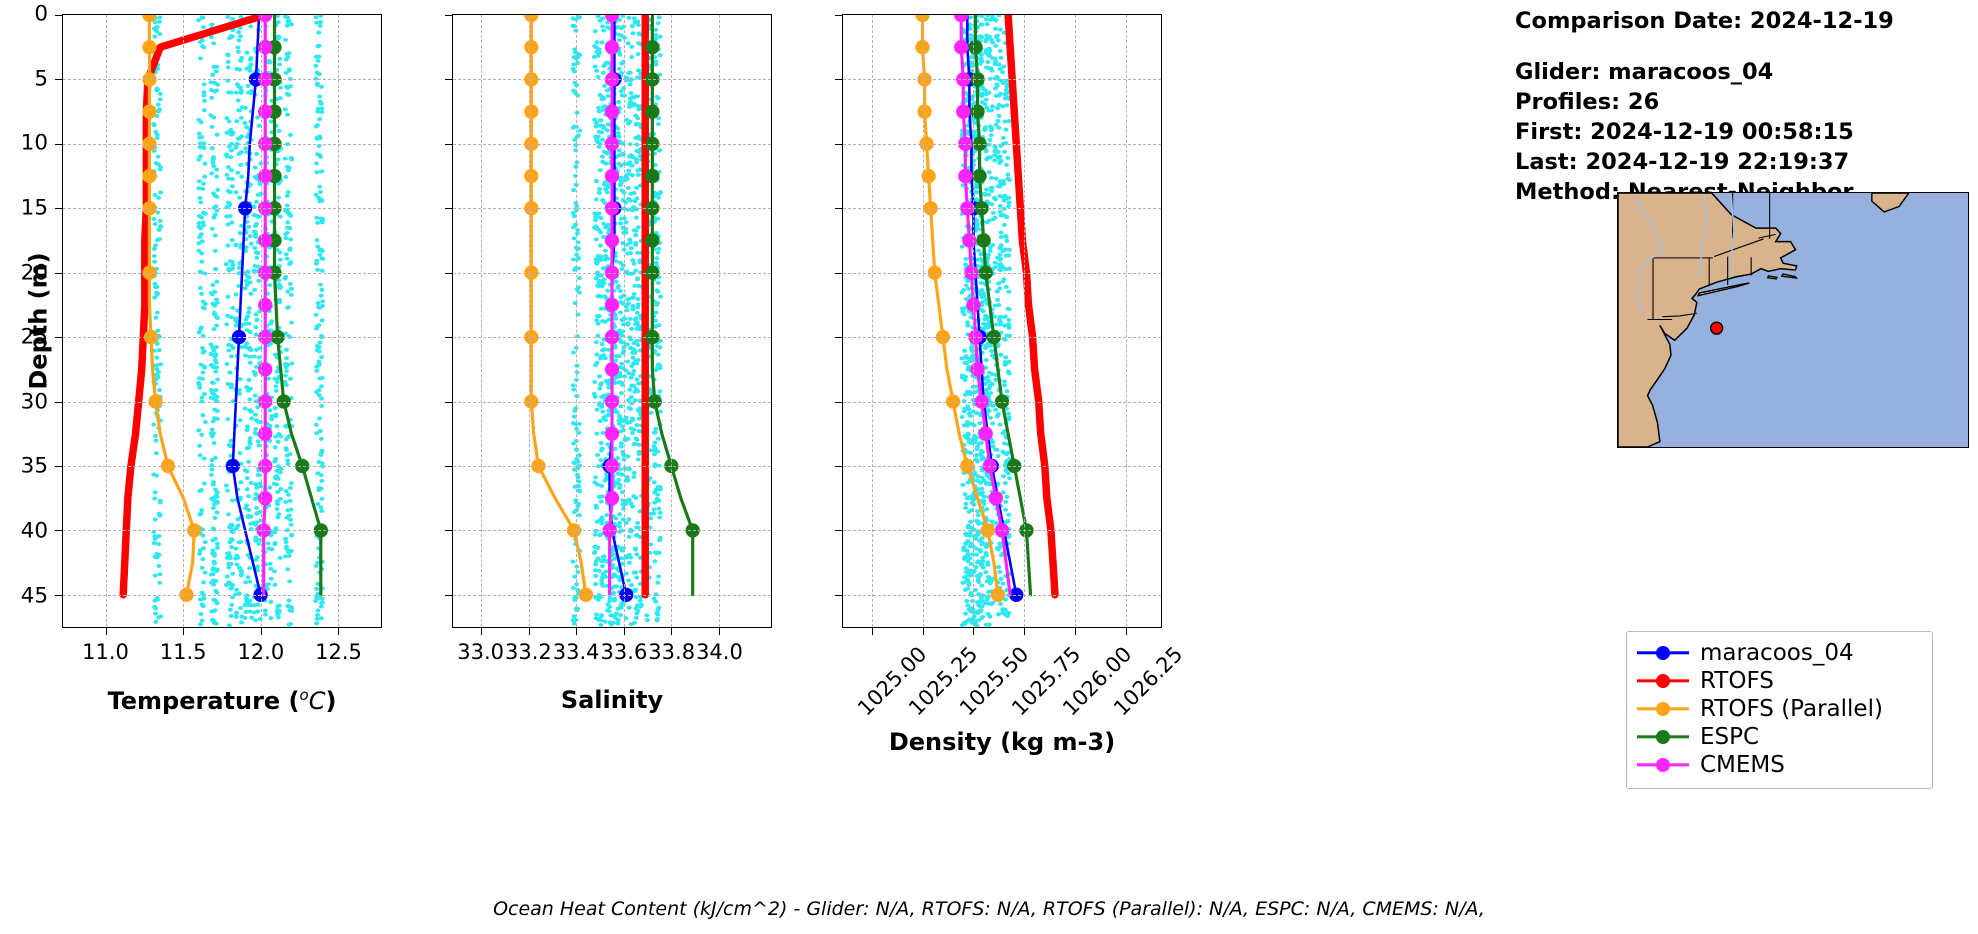  What do you see at coordinates (1779, 653) in the screenshot?
I see `legend-item-maracoos-04: maracoos_04` at bounding box center [1779, 653].